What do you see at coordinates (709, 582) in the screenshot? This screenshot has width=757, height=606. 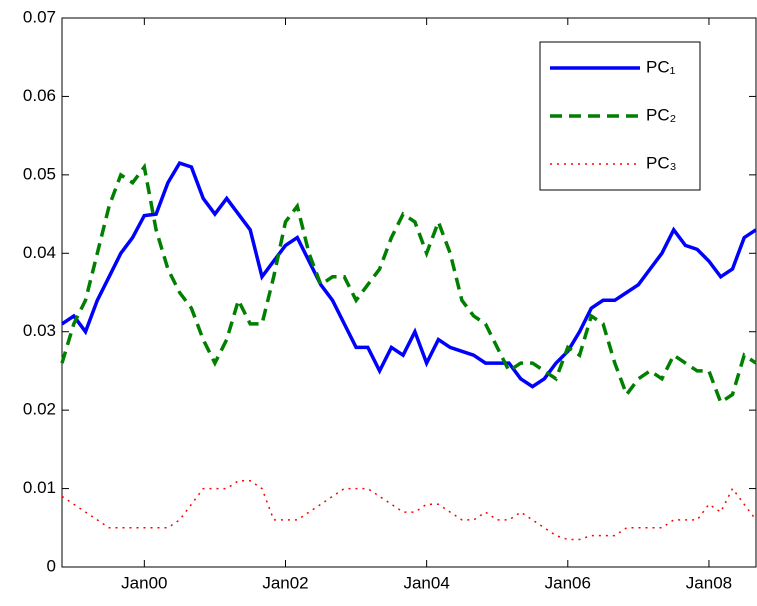 I see `x-tick-label: Jan08` at bounding box center [709, 582].